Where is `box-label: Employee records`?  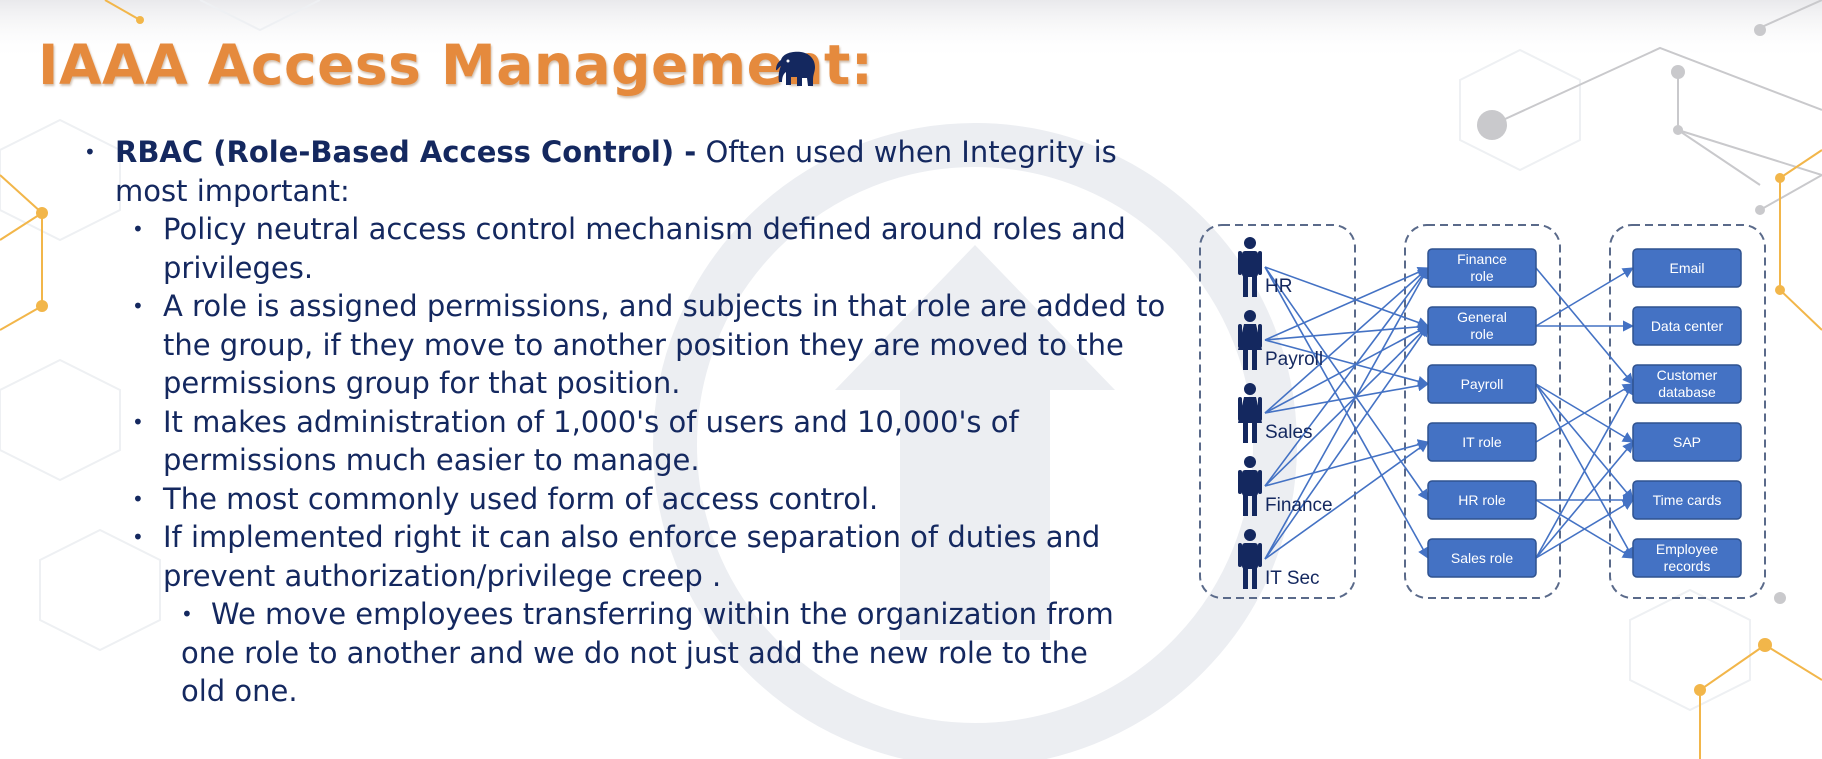
box-label: Employee records is located at coordinates (1687, 557).